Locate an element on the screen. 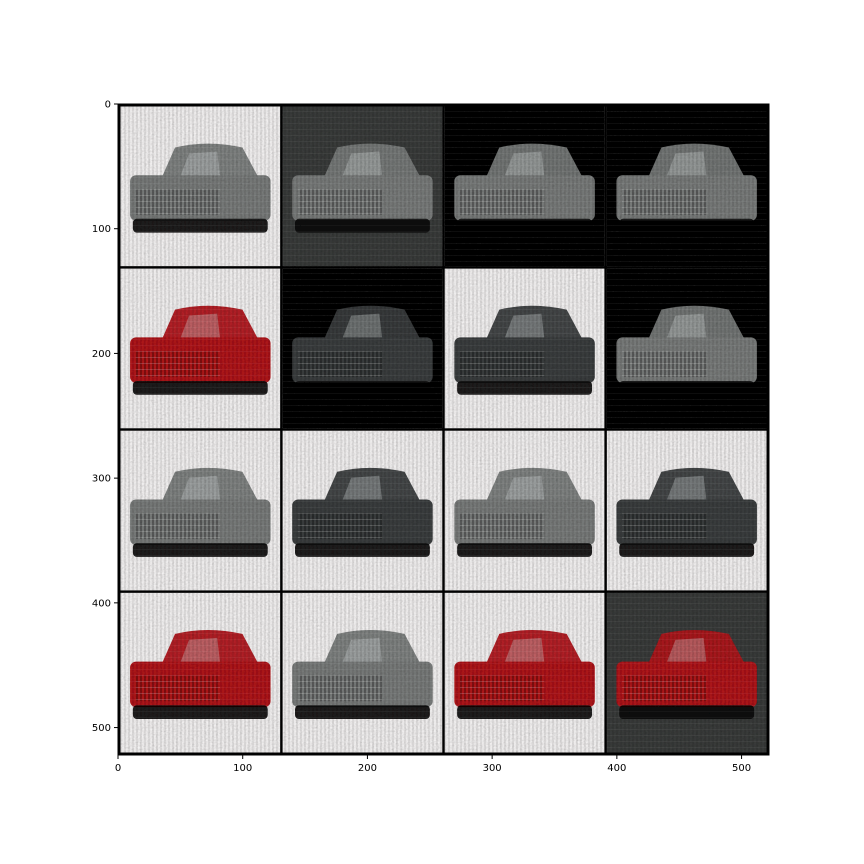 This screenshot has width=864, height=864. x-tick-label: 200 is located at coordinates (367, 768).